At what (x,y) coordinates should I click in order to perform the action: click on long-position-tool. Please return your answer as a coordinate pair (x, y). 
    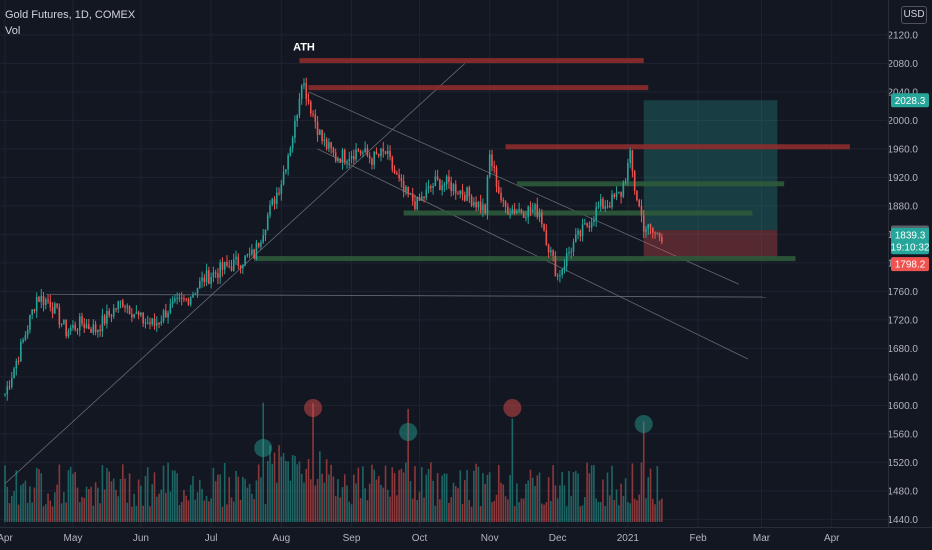
    Looking at the image, I should click on (710, 179).